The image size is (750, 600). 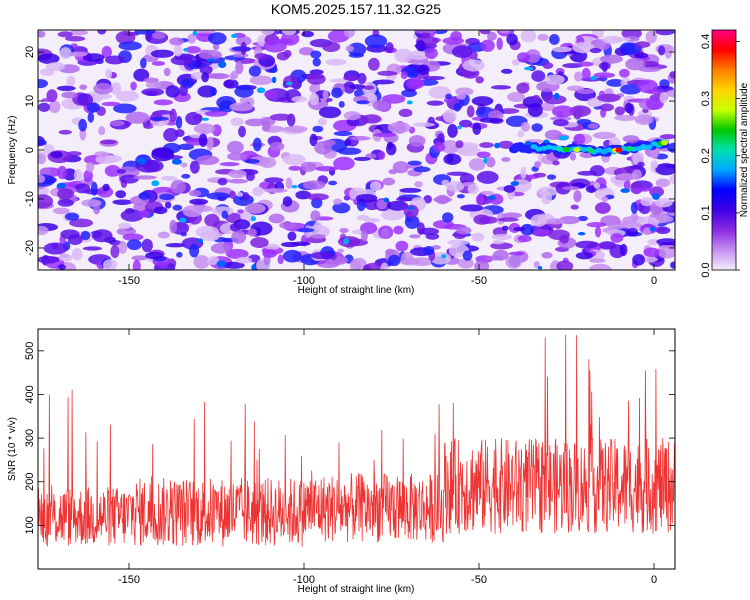 I want to click on snr-x-axis-label: Height of straight line (km), so click(x=356, y=589).